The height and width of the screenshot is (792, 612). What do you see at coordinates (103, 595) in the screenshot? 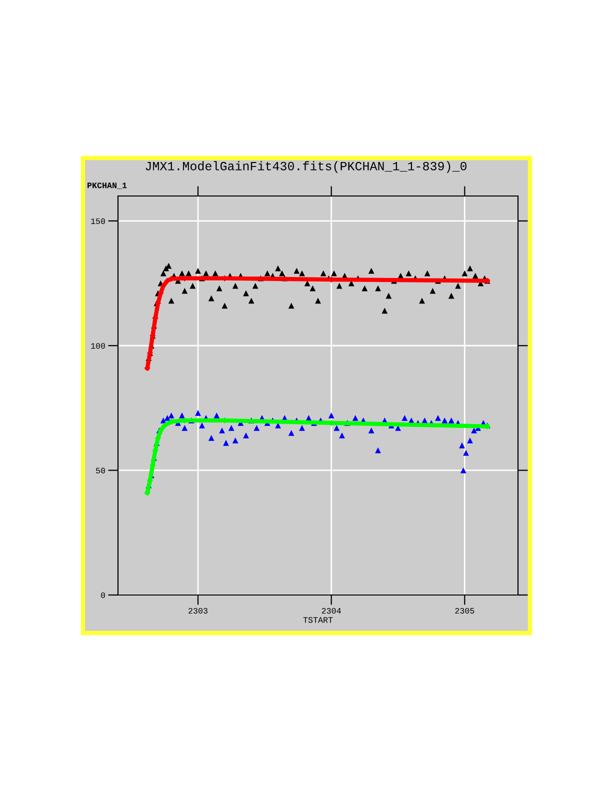
I see `y-tick-label: 0` at bounding box center [103, 595].